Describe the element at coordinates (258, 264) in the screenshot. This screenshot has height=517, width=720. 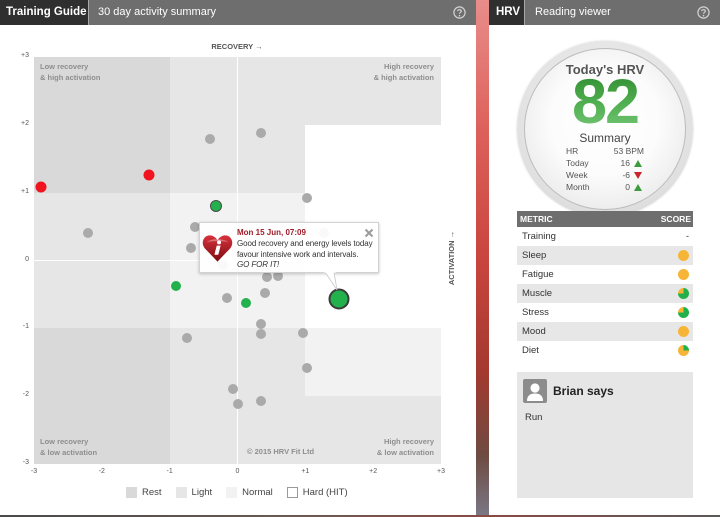
I see `tooltip-emphasis: GO FOR IT!` at that location.